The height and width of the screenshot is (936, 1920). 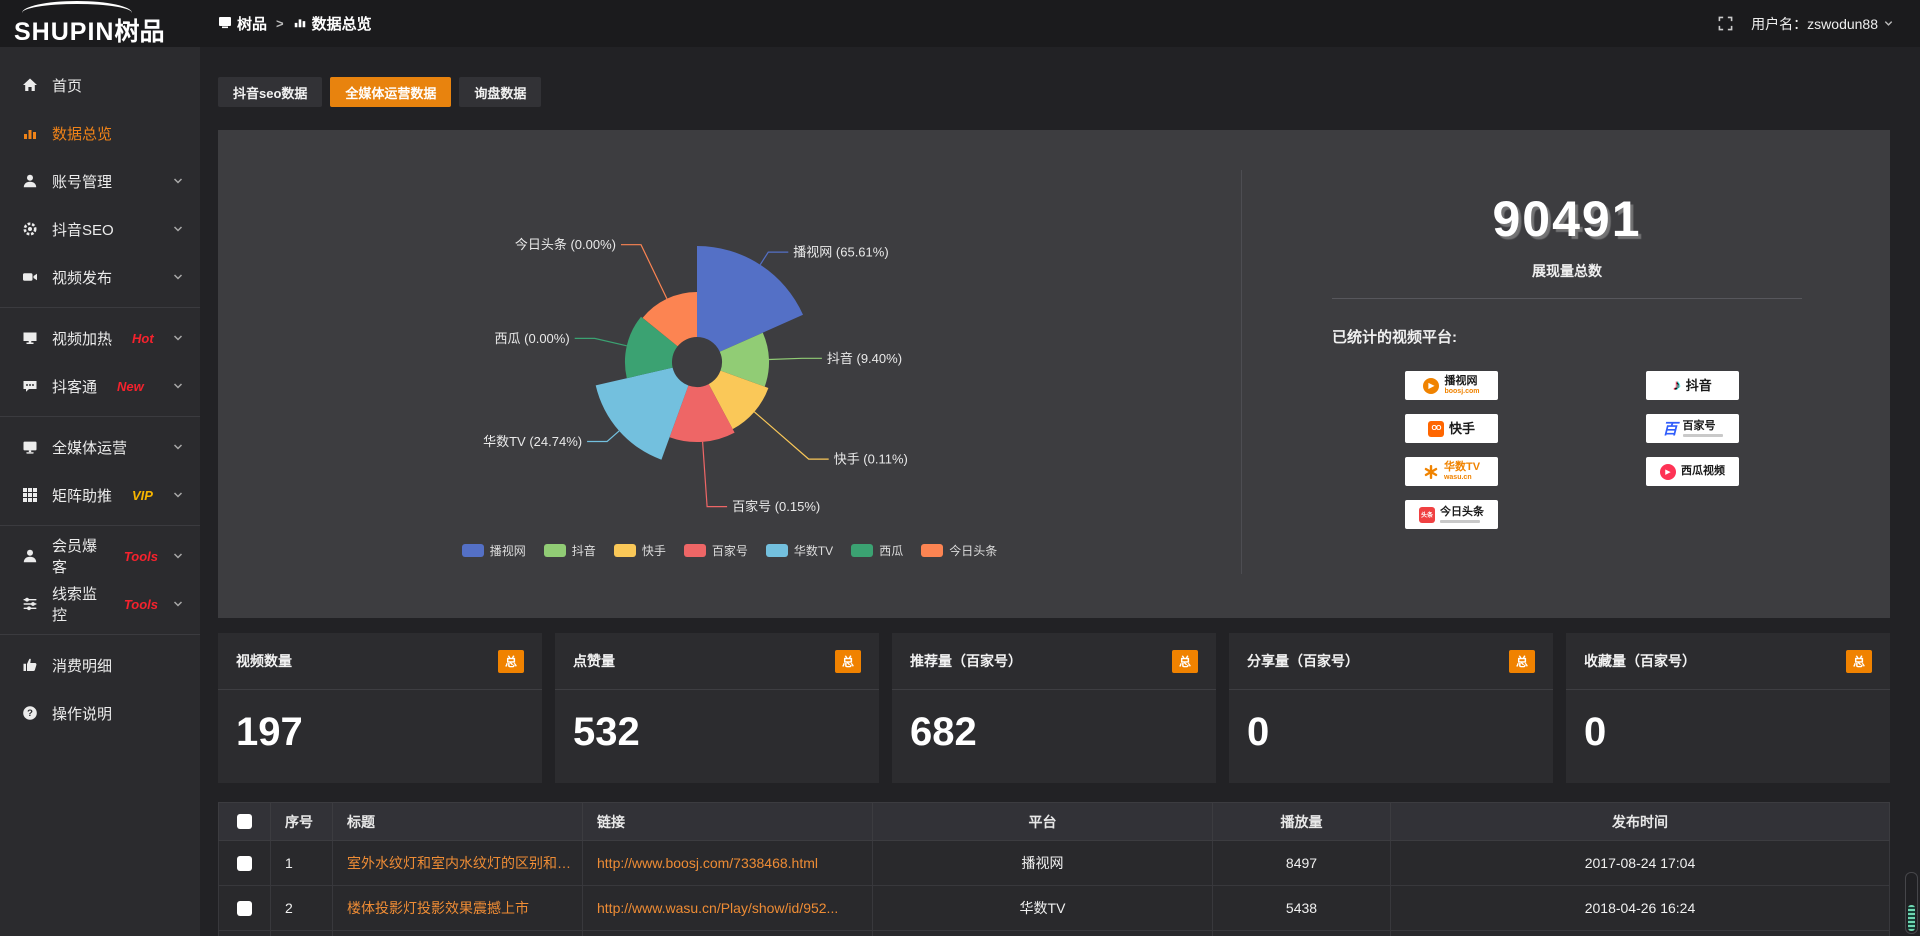 I want to click on sidebar-item-视频发布: 视频发布, so click(x=100, y=277).